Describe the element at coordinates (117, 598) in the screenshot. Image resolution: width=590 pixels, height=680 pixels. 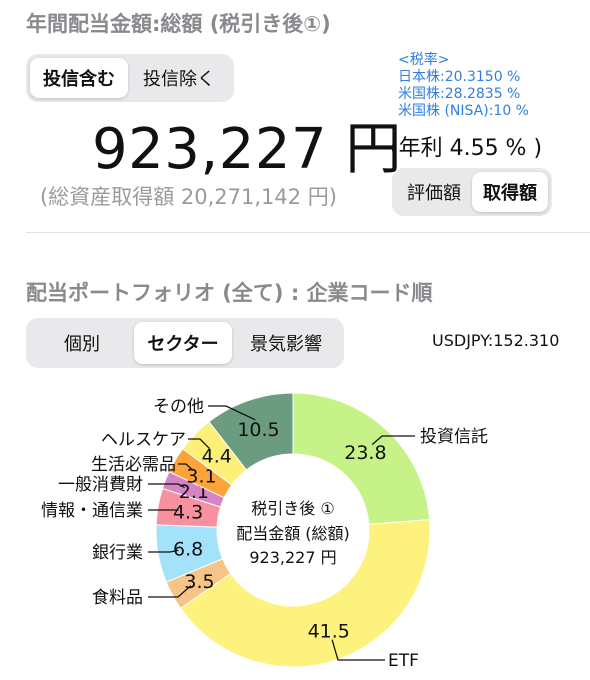
I see `callout-label-2: 食料品` at that location.